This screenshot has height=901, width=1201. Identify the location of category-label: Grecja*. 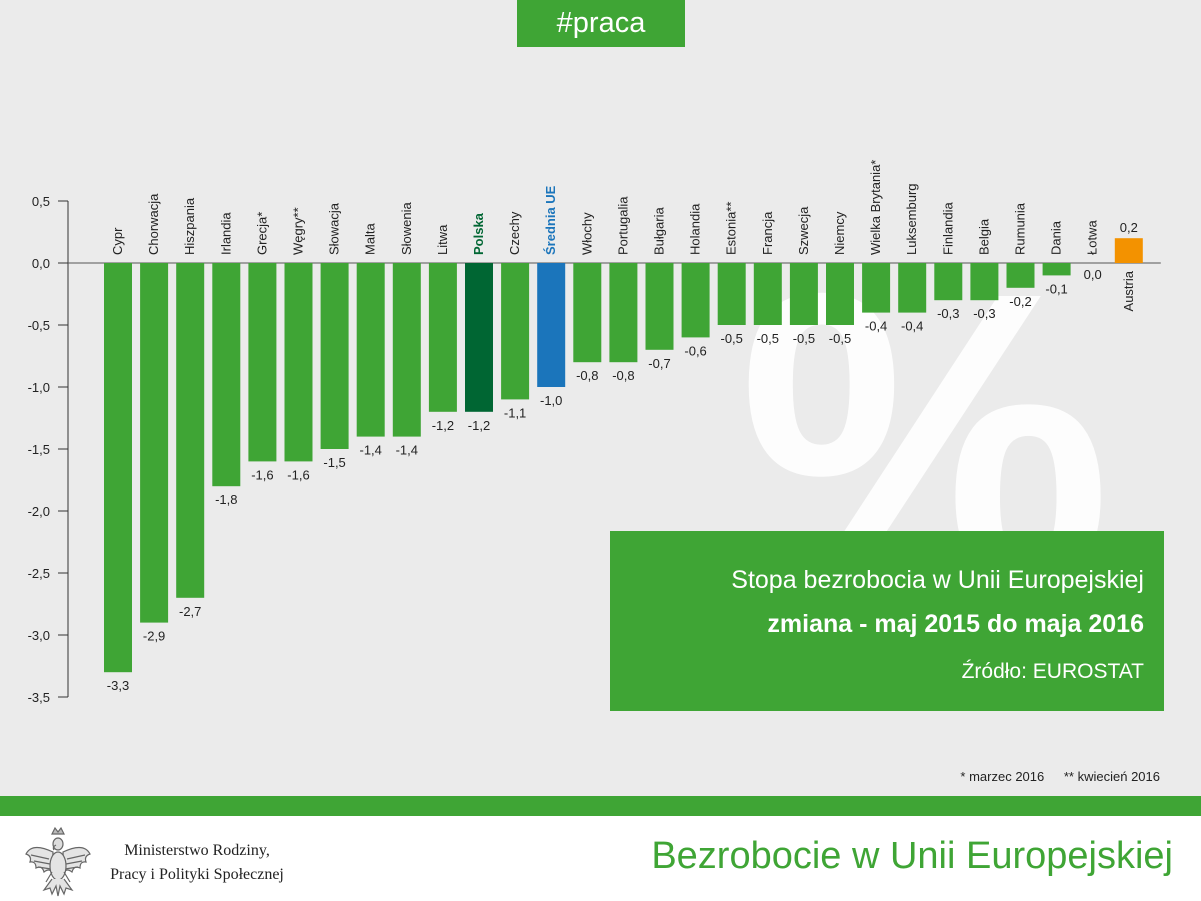
(261, 233).